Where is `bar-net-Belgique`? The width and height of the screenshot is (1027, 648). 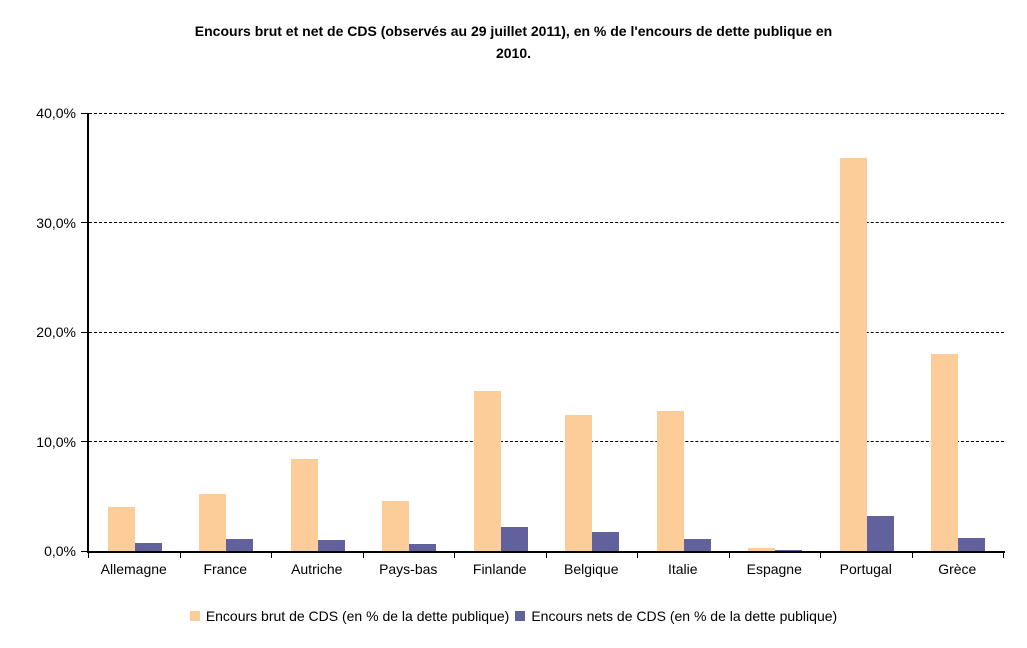 bar-net-Belgique is located at coordinates (606, 541).